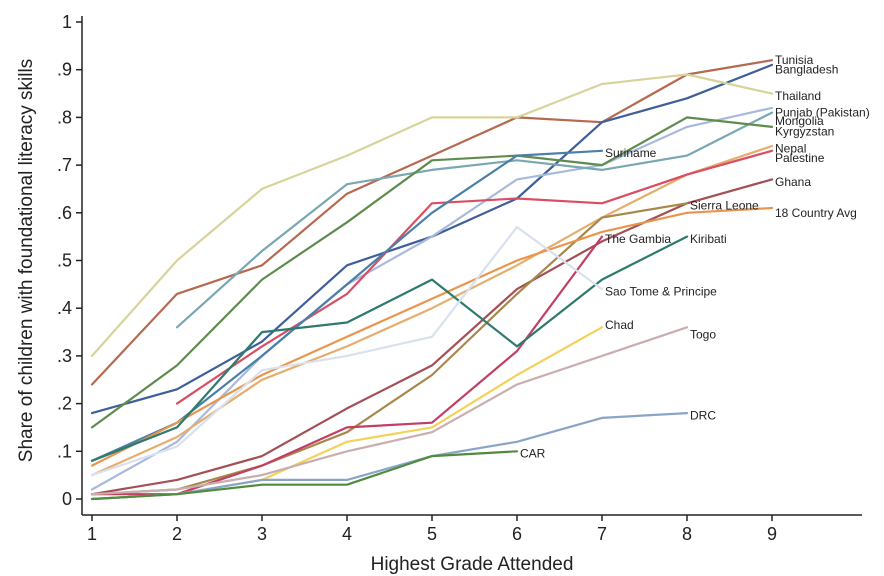 This screenshot has width=884, height=576. I want to click on series-label-palestine: Palestine, so click(800, 158).